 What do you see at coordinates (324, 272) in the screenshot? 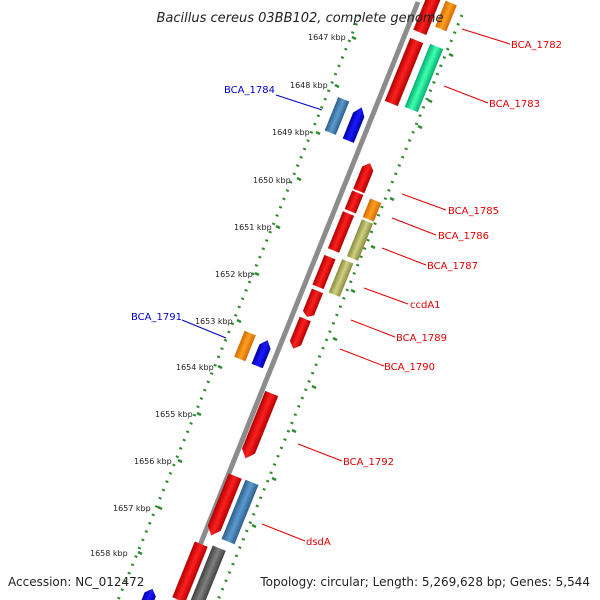
I see `gene-red-c` at bounding box center [324, 272].